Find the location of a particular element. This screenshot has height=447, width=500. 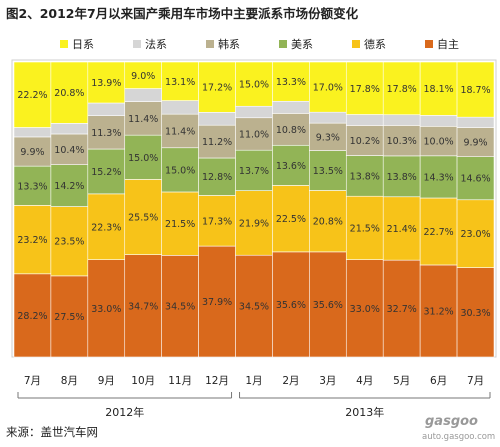

data-label-series-5-3: 9.0% is located at coordinates (143, 76).